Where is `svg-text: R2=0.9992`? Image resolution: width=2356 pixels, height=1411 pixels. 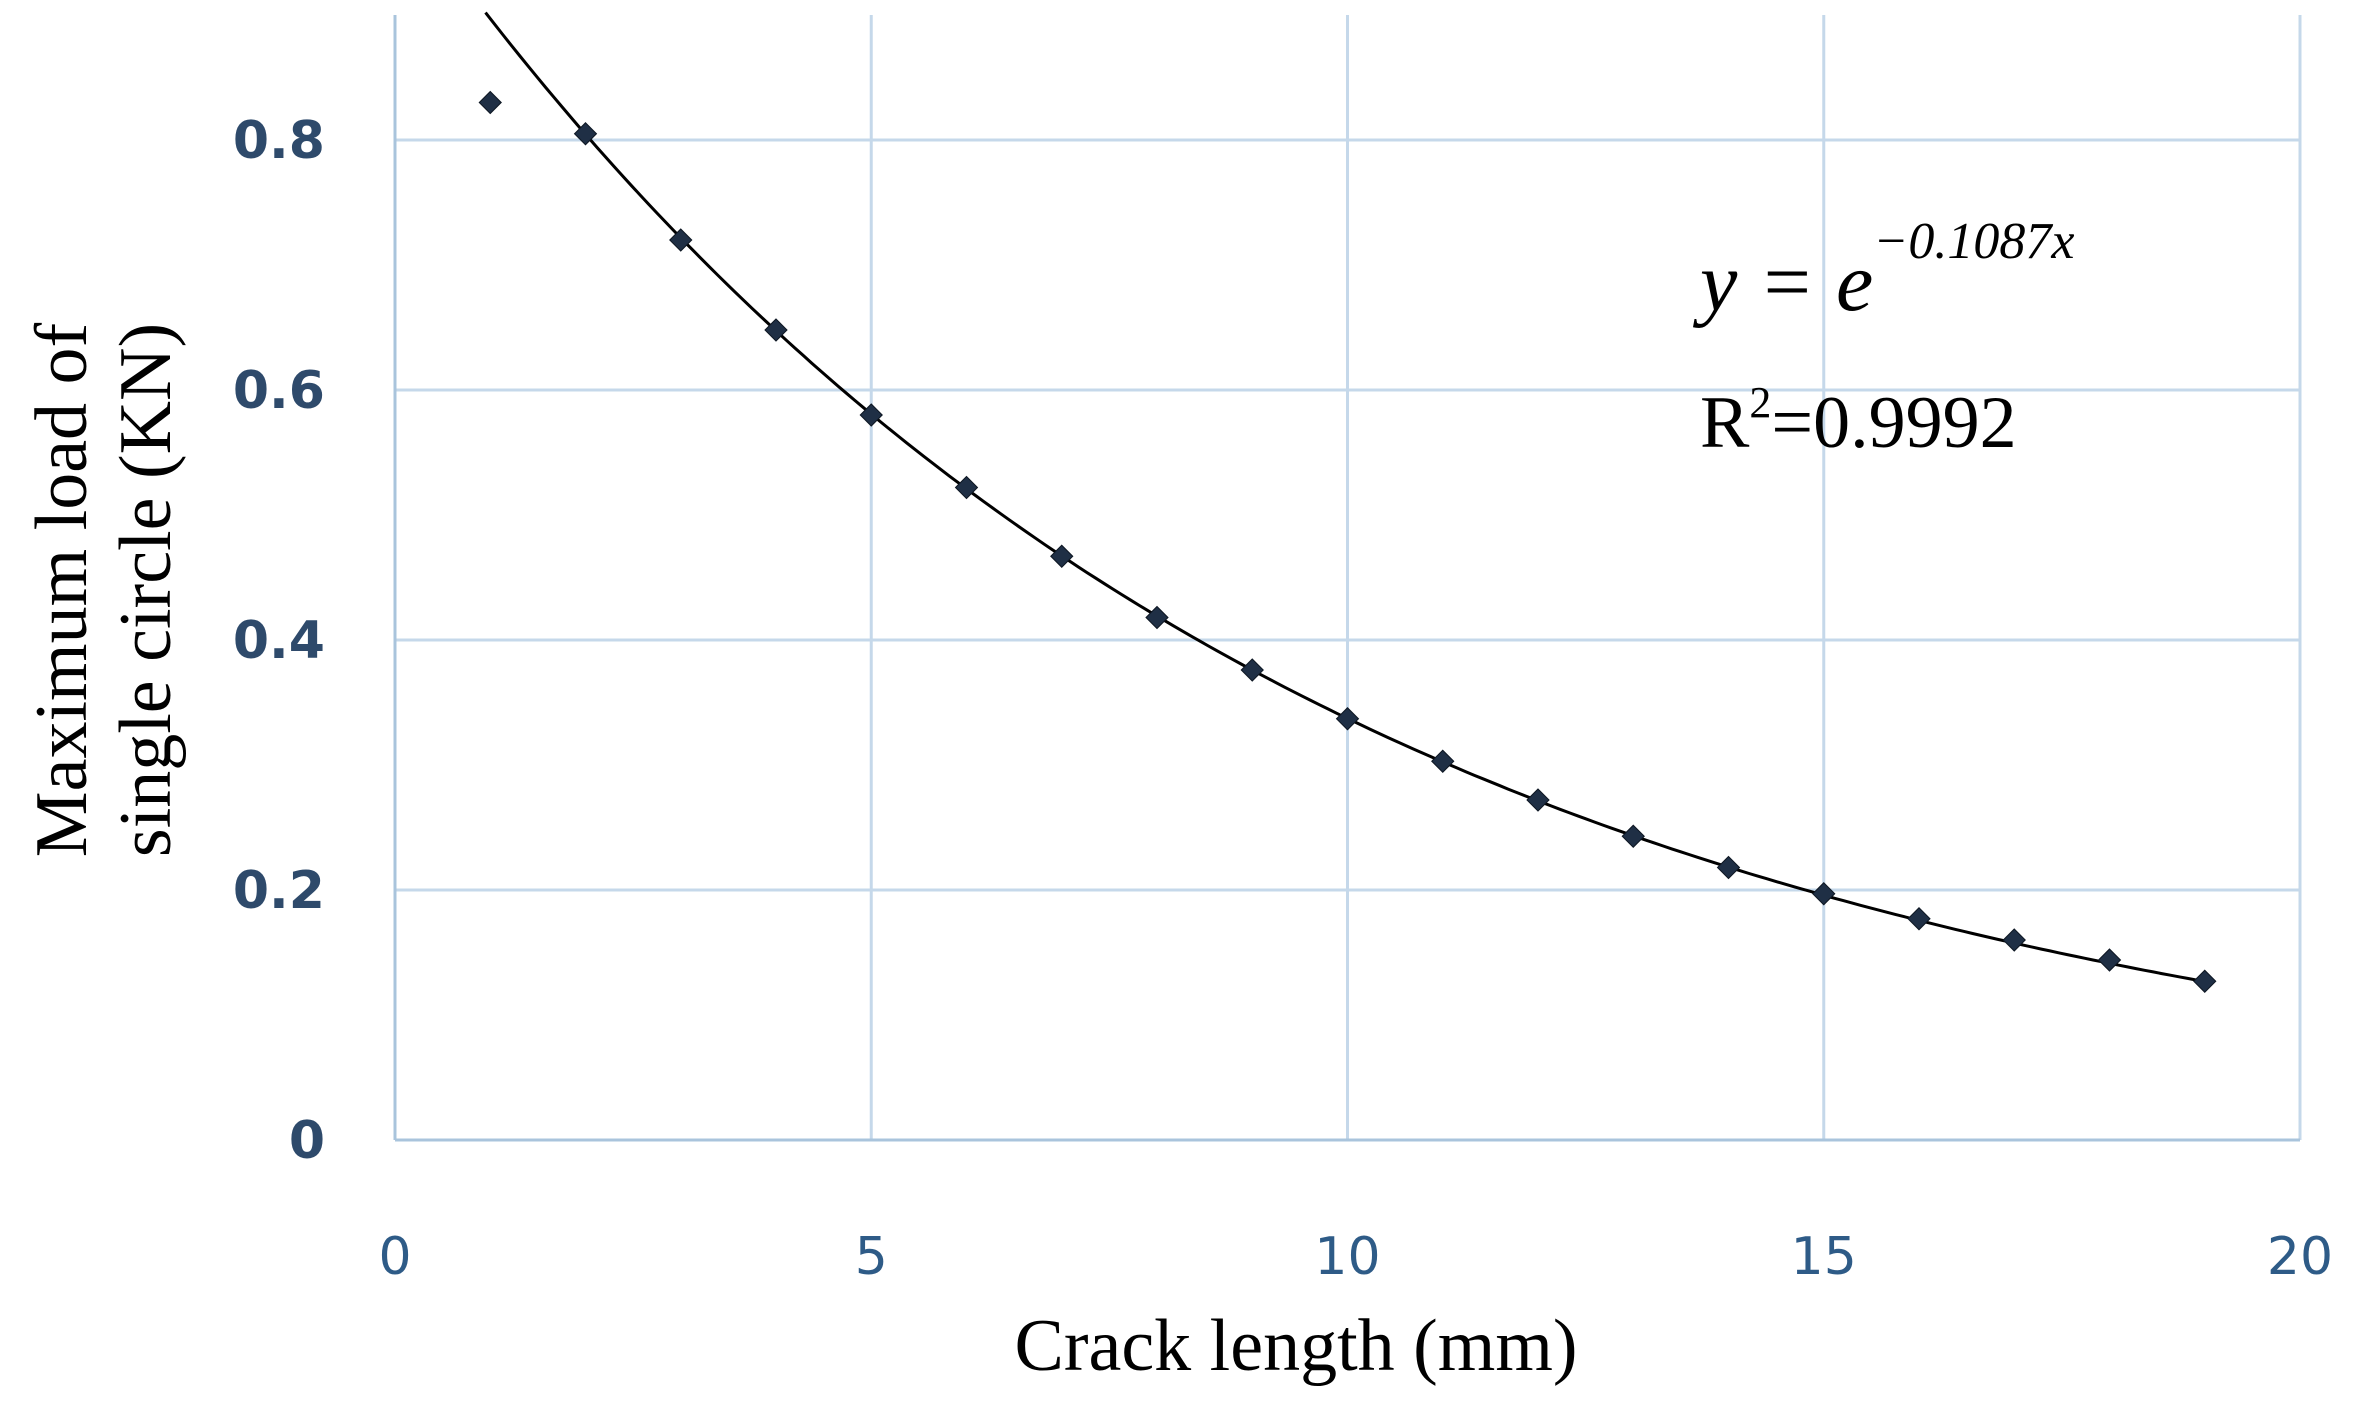
svg-text: R2=0.9992 is located at coordinates (1858, 421).